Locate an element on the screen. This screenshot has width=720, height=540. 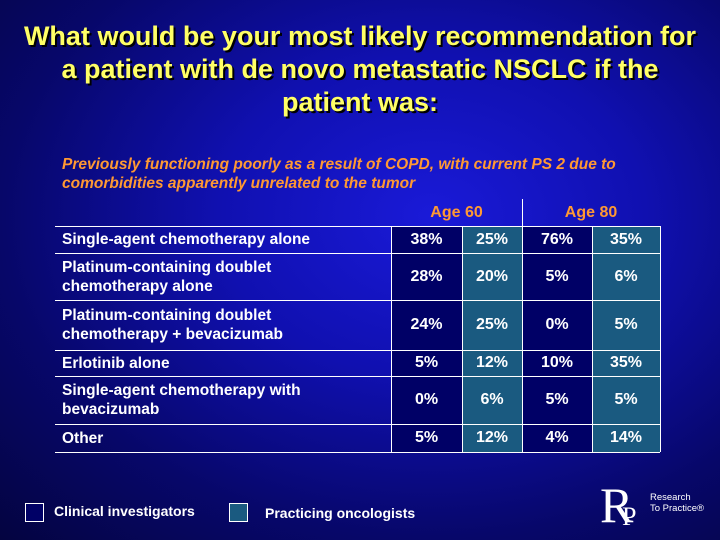
table-value: 24% is located at coordinates (426, 324).